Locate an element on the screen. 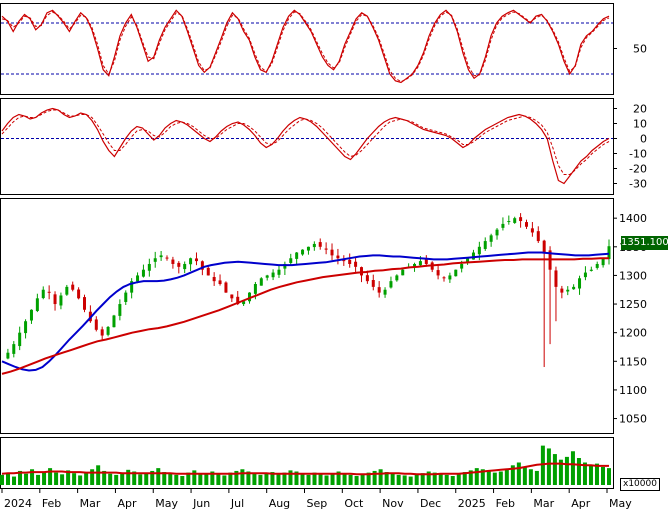 This screenshot has height=517, width=670. last-price-badge: 1351.100 is located at coordinates (645, 243).